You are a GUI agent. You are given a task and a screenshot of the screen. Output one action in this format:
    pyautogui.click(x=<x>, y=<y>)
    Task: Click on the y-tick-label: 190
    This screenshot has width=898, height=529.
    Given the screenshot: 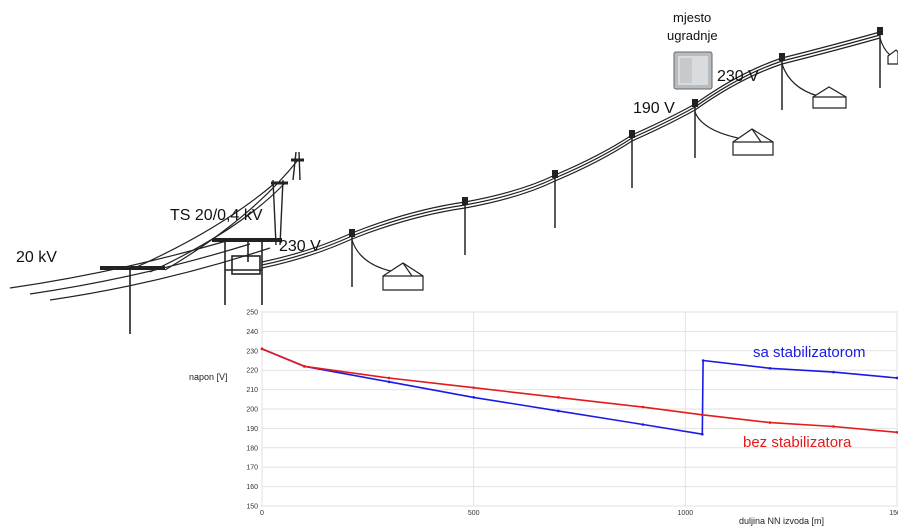 What is the action you would take?
    pyautogui.click(x=252, y=429)
    